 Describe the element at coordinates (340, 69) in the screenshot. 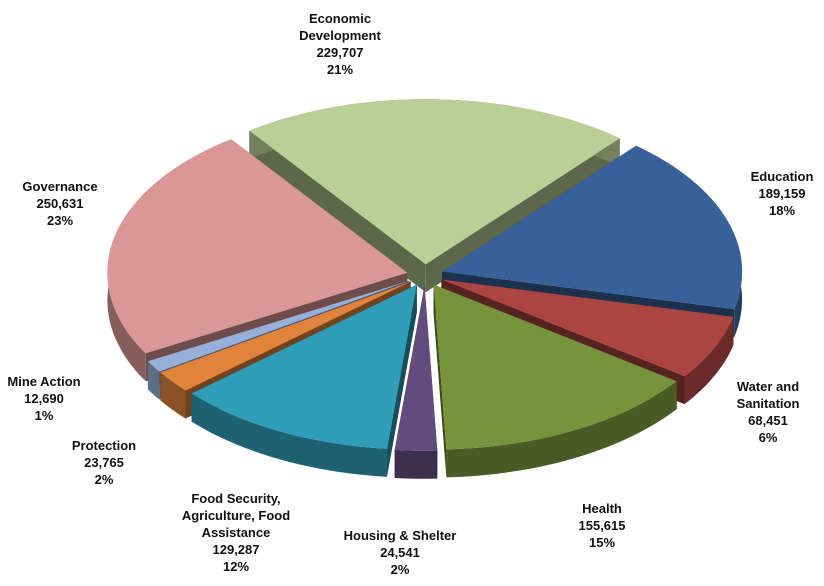

I see `percent-label: 21%` at that location.